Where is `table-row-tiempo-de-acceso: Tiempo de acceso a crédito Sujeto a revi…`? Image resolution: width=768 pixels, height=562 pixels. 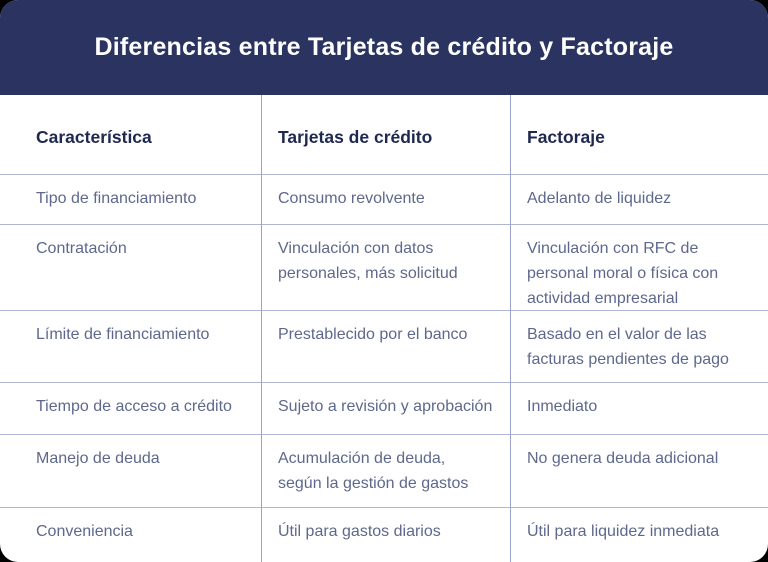 table-row-tiempo-de-acceso: Tiempo de acceso a crédito Sujeto a revi… is located at coordinates (384, 408).